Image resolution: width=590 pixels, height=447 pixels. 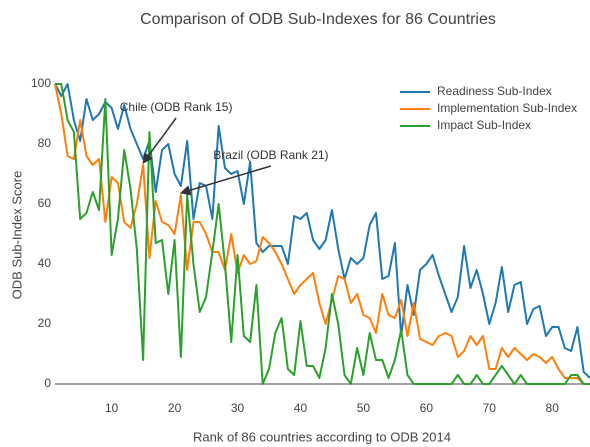 I want to click on x-tick-label: 10, so click(x=112, y=408).